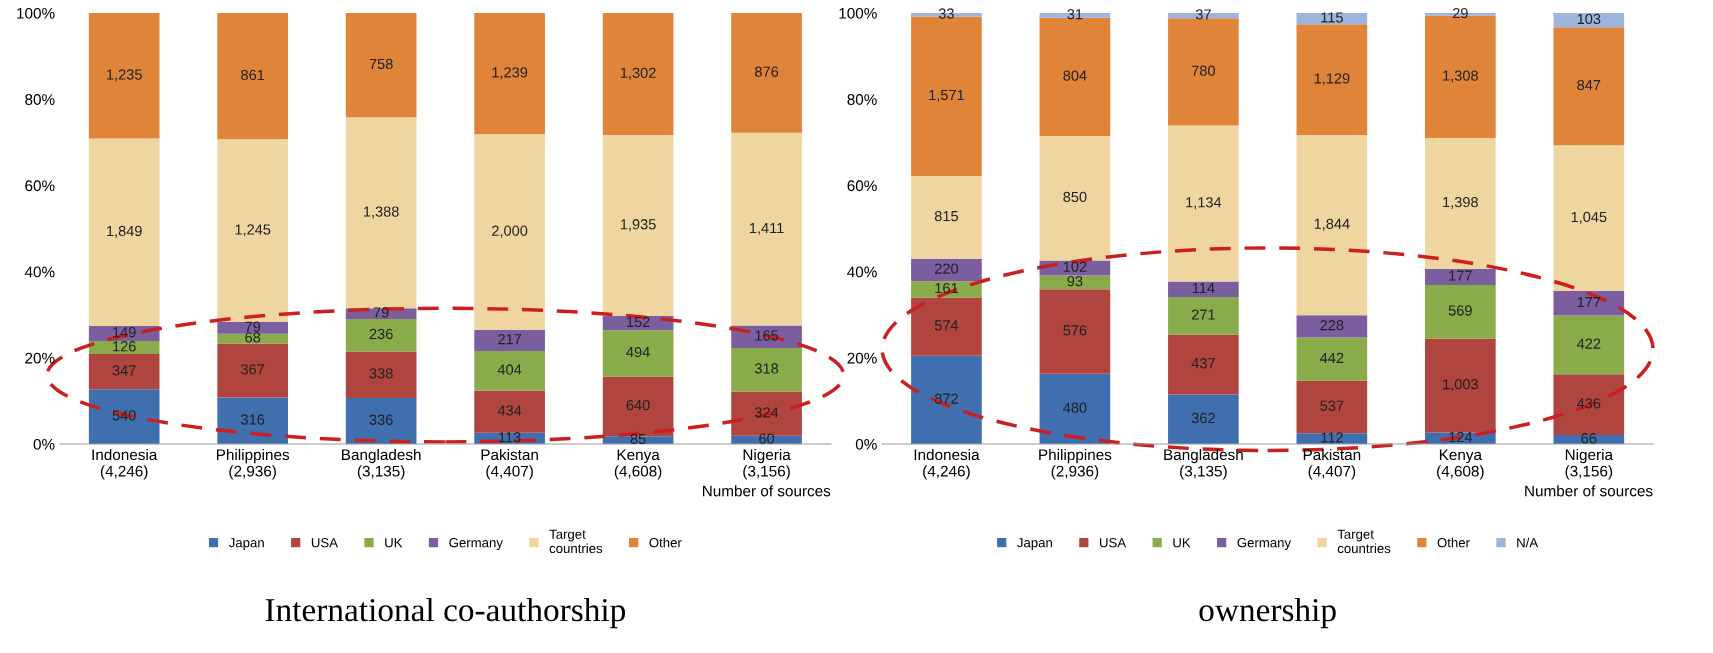 The width and height of the screenshot is (1713, 653). I want to click on annotation: 85, so click(638, 439).